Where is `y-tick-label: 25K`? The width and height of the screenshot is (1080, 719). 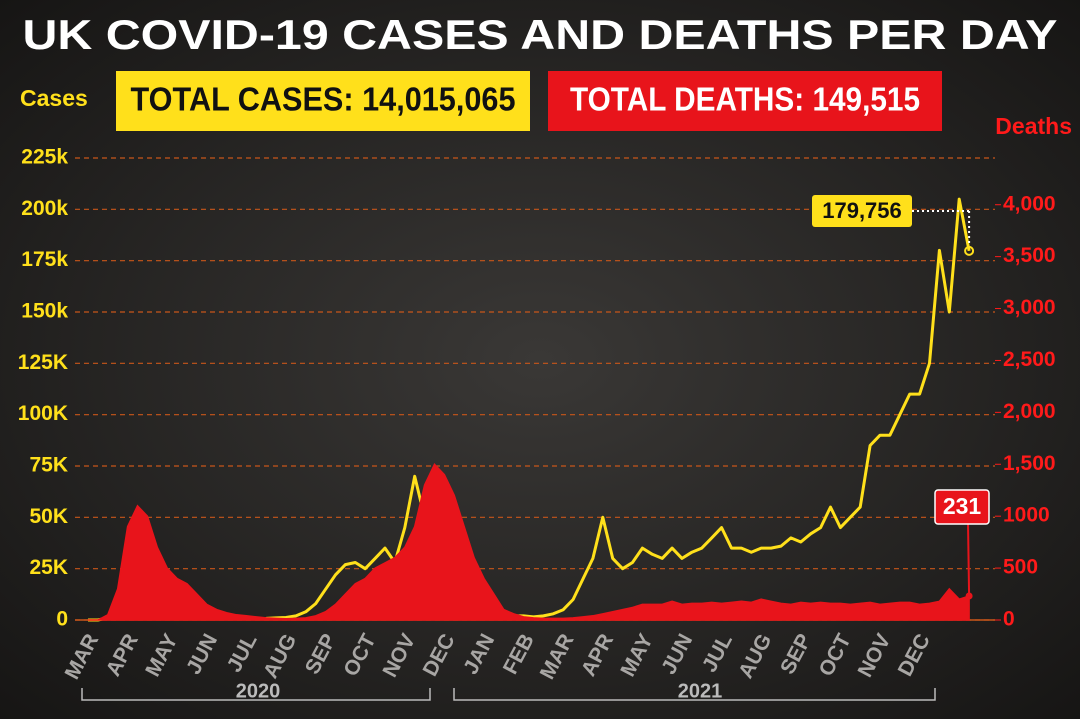 y-tick-label: 25K is located at coordinates (48, 567).